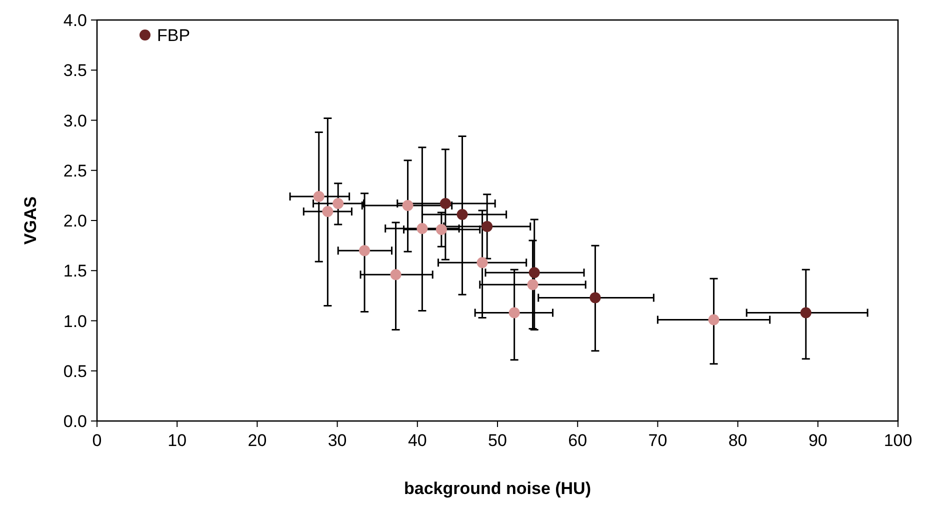 This screenshot has height=512, width=925. I want to click on legend-label: FBP, so click(173, 35).